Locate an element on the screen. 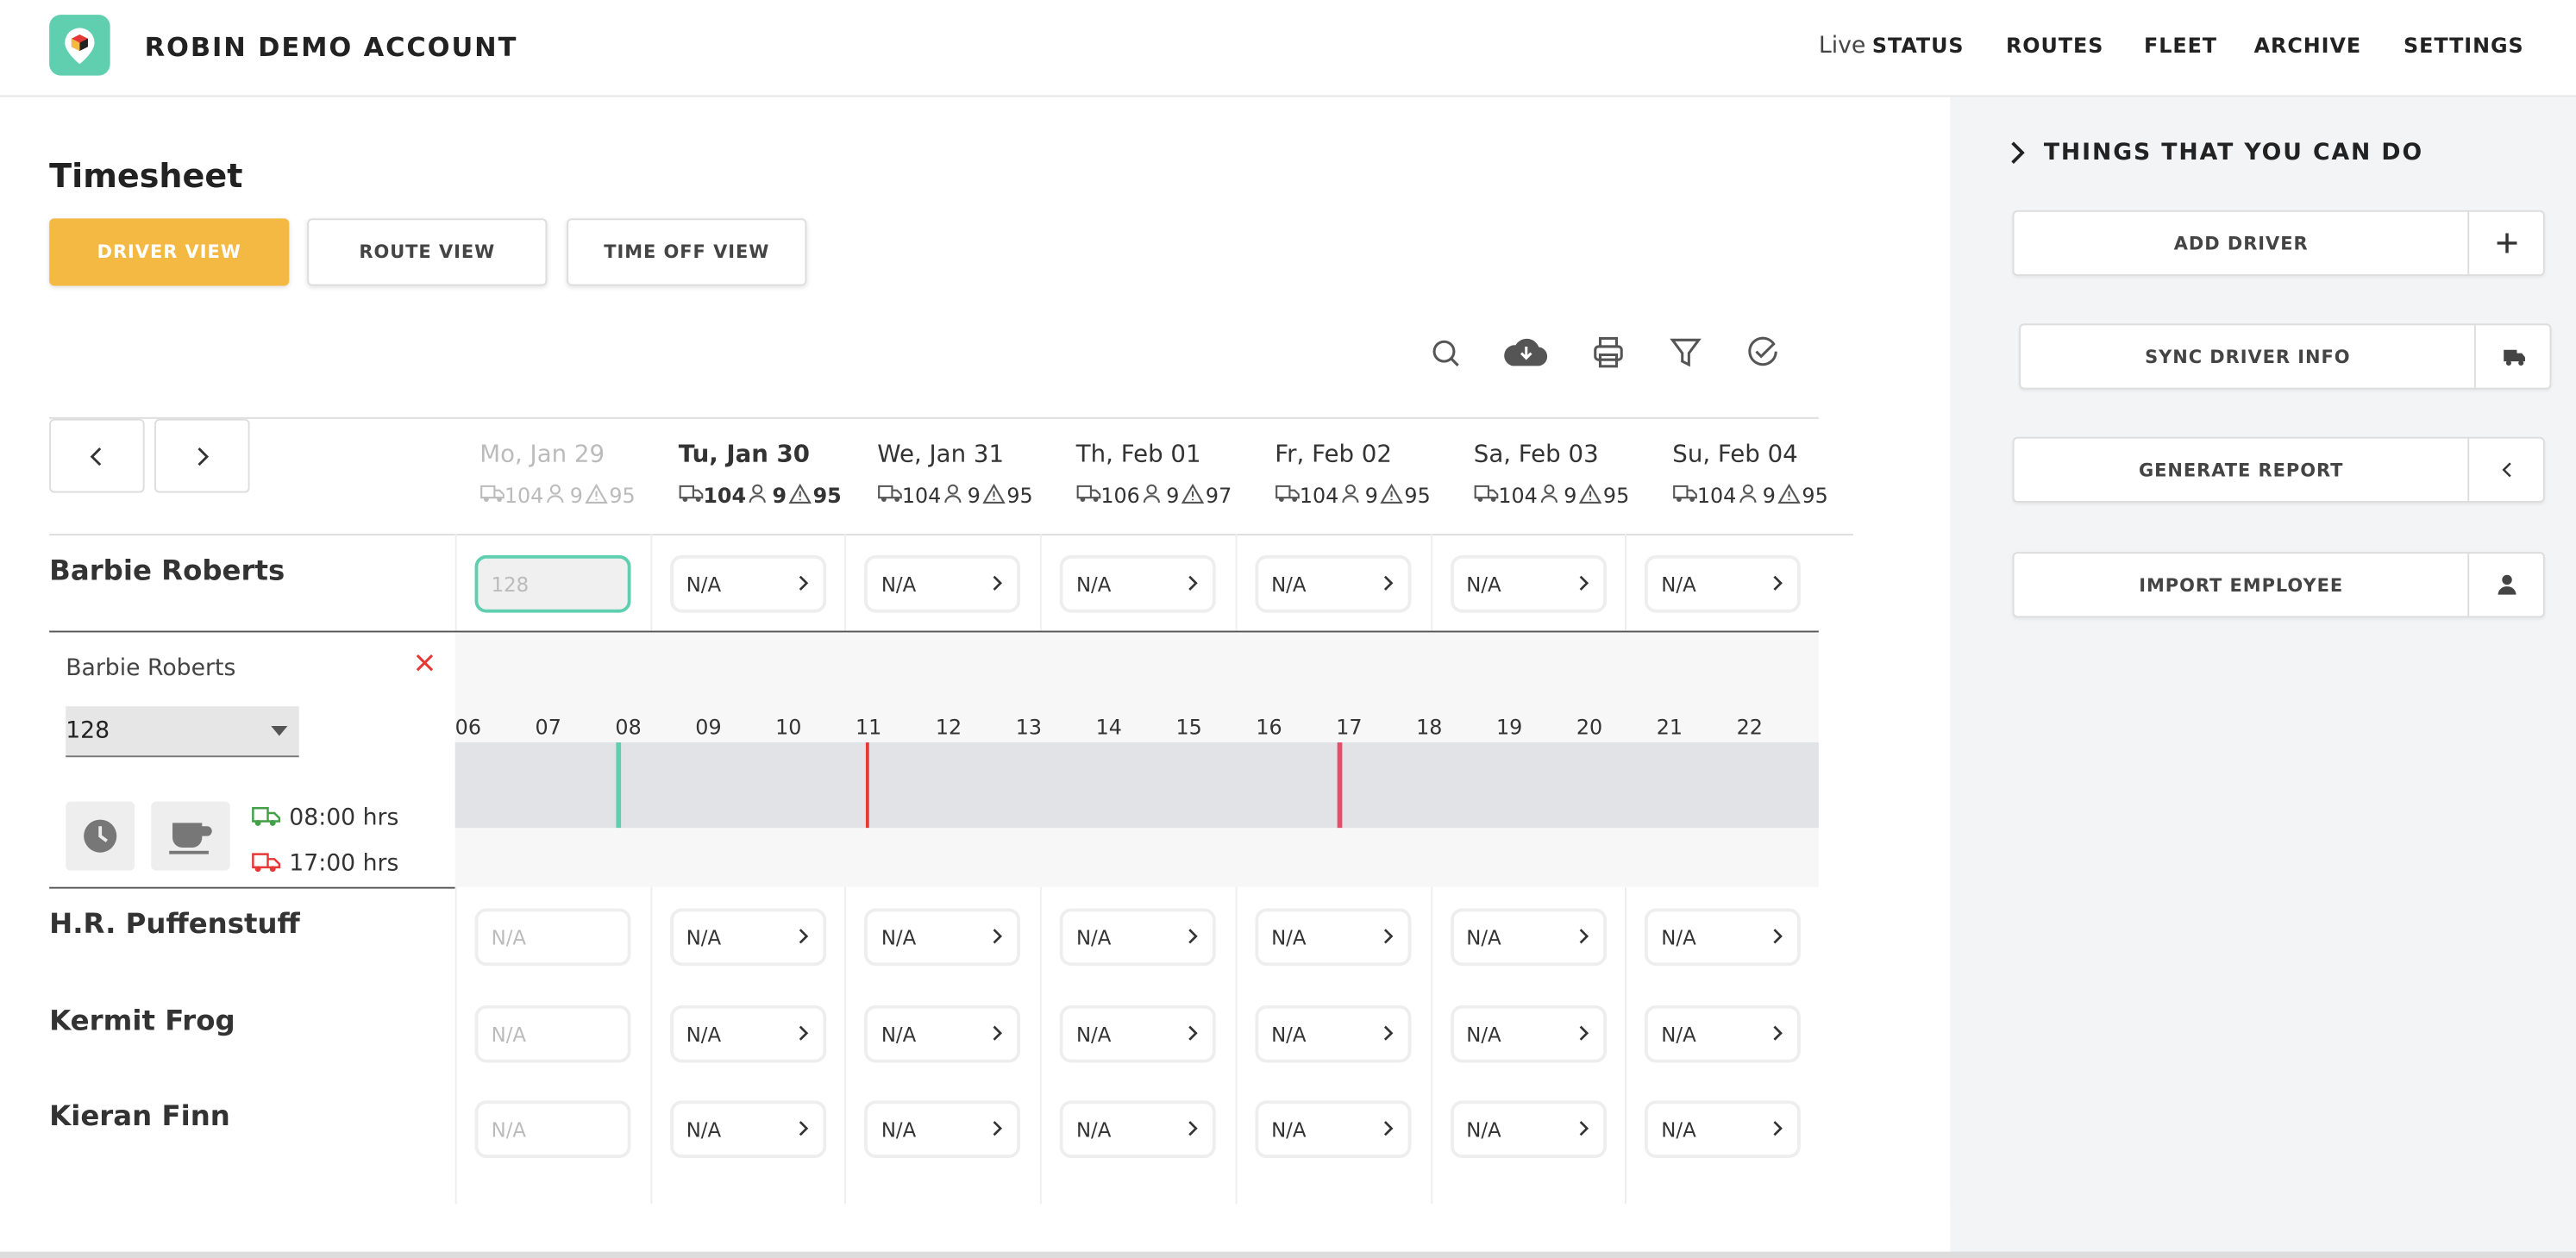  nav-label: ARCHIVE is located at coordinates (2307, 45).